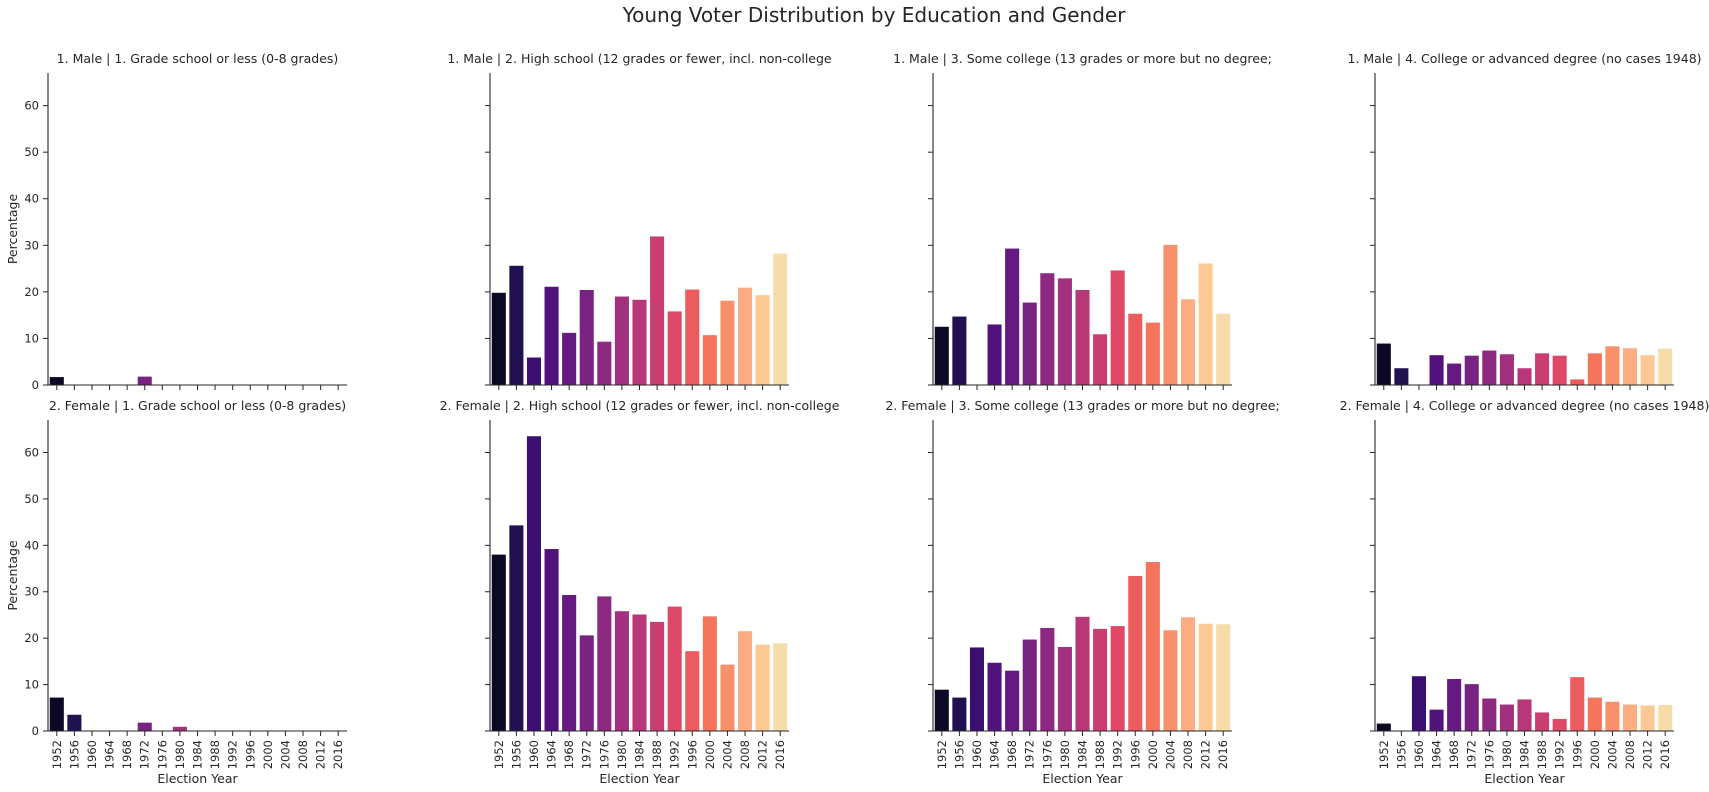 The image size is (1709, 792). Describe the element at coordinates (12, 229) in the screenshot. I see `y-axis-label: Percentage` at that location.